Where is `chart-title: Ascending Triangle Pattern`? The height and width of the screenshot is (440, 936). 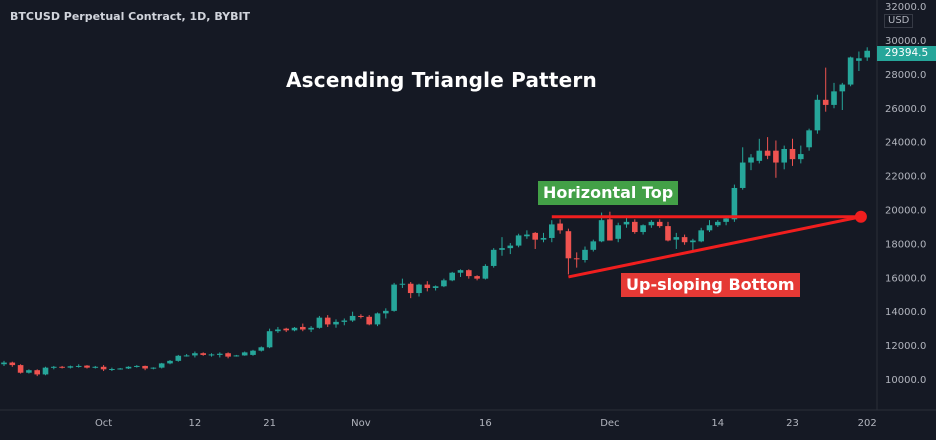
chart-title: Ascending Triangle Pattern is located at coordinates (441, 80).